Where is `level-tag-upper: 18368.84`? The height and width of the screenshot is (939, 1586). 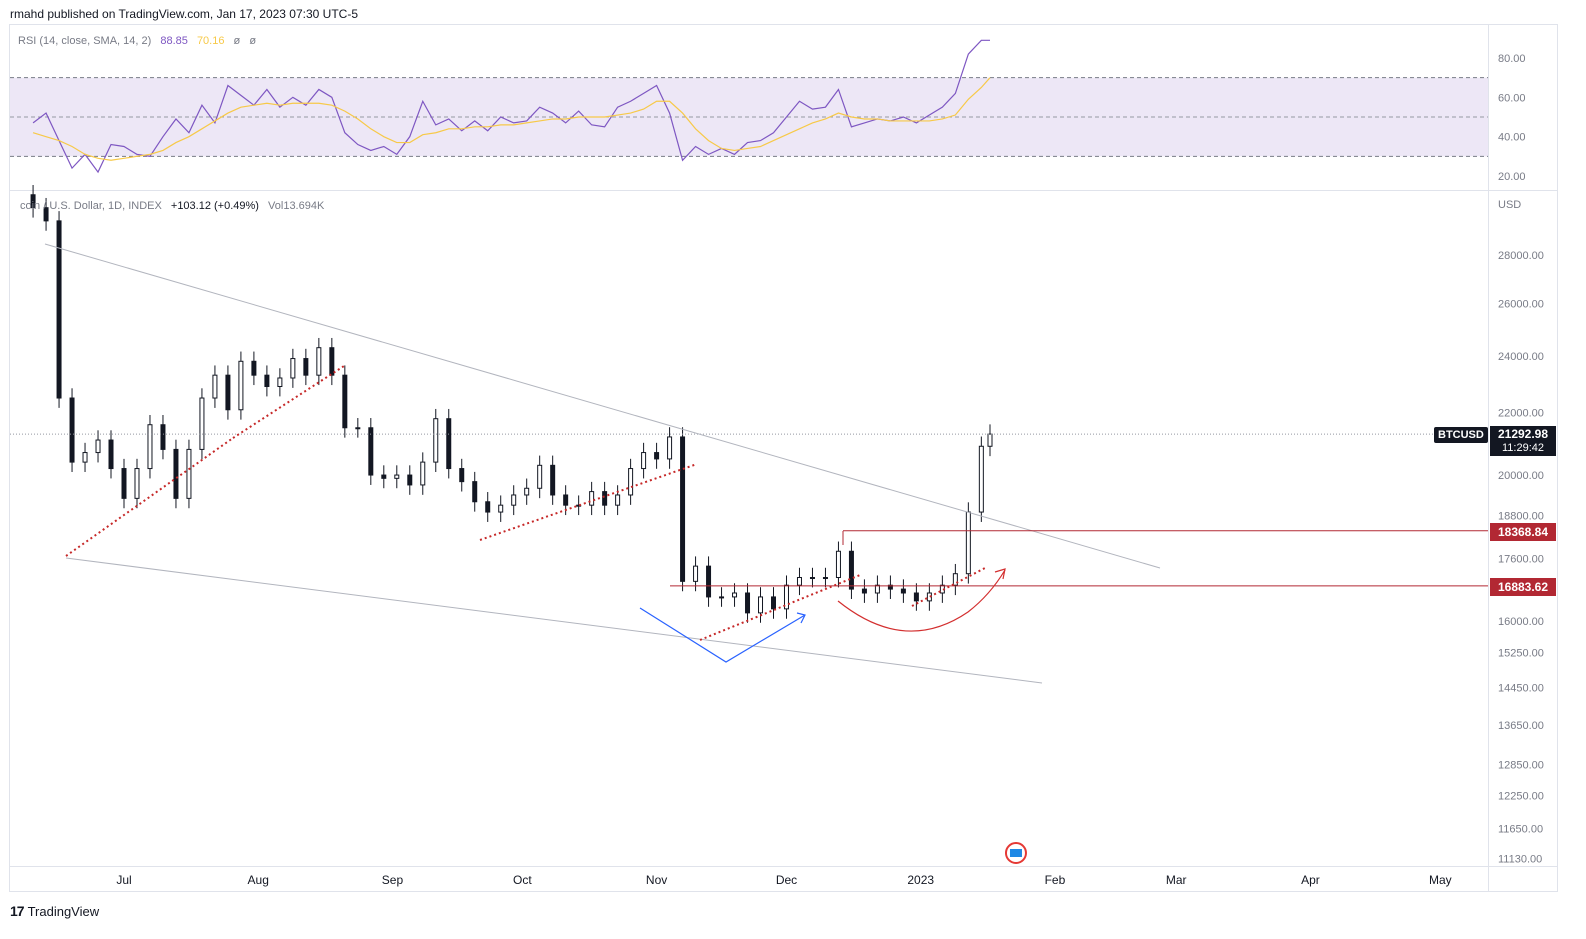 level-tag-upper: 18368.84 is located at coordinates (1523, 532).